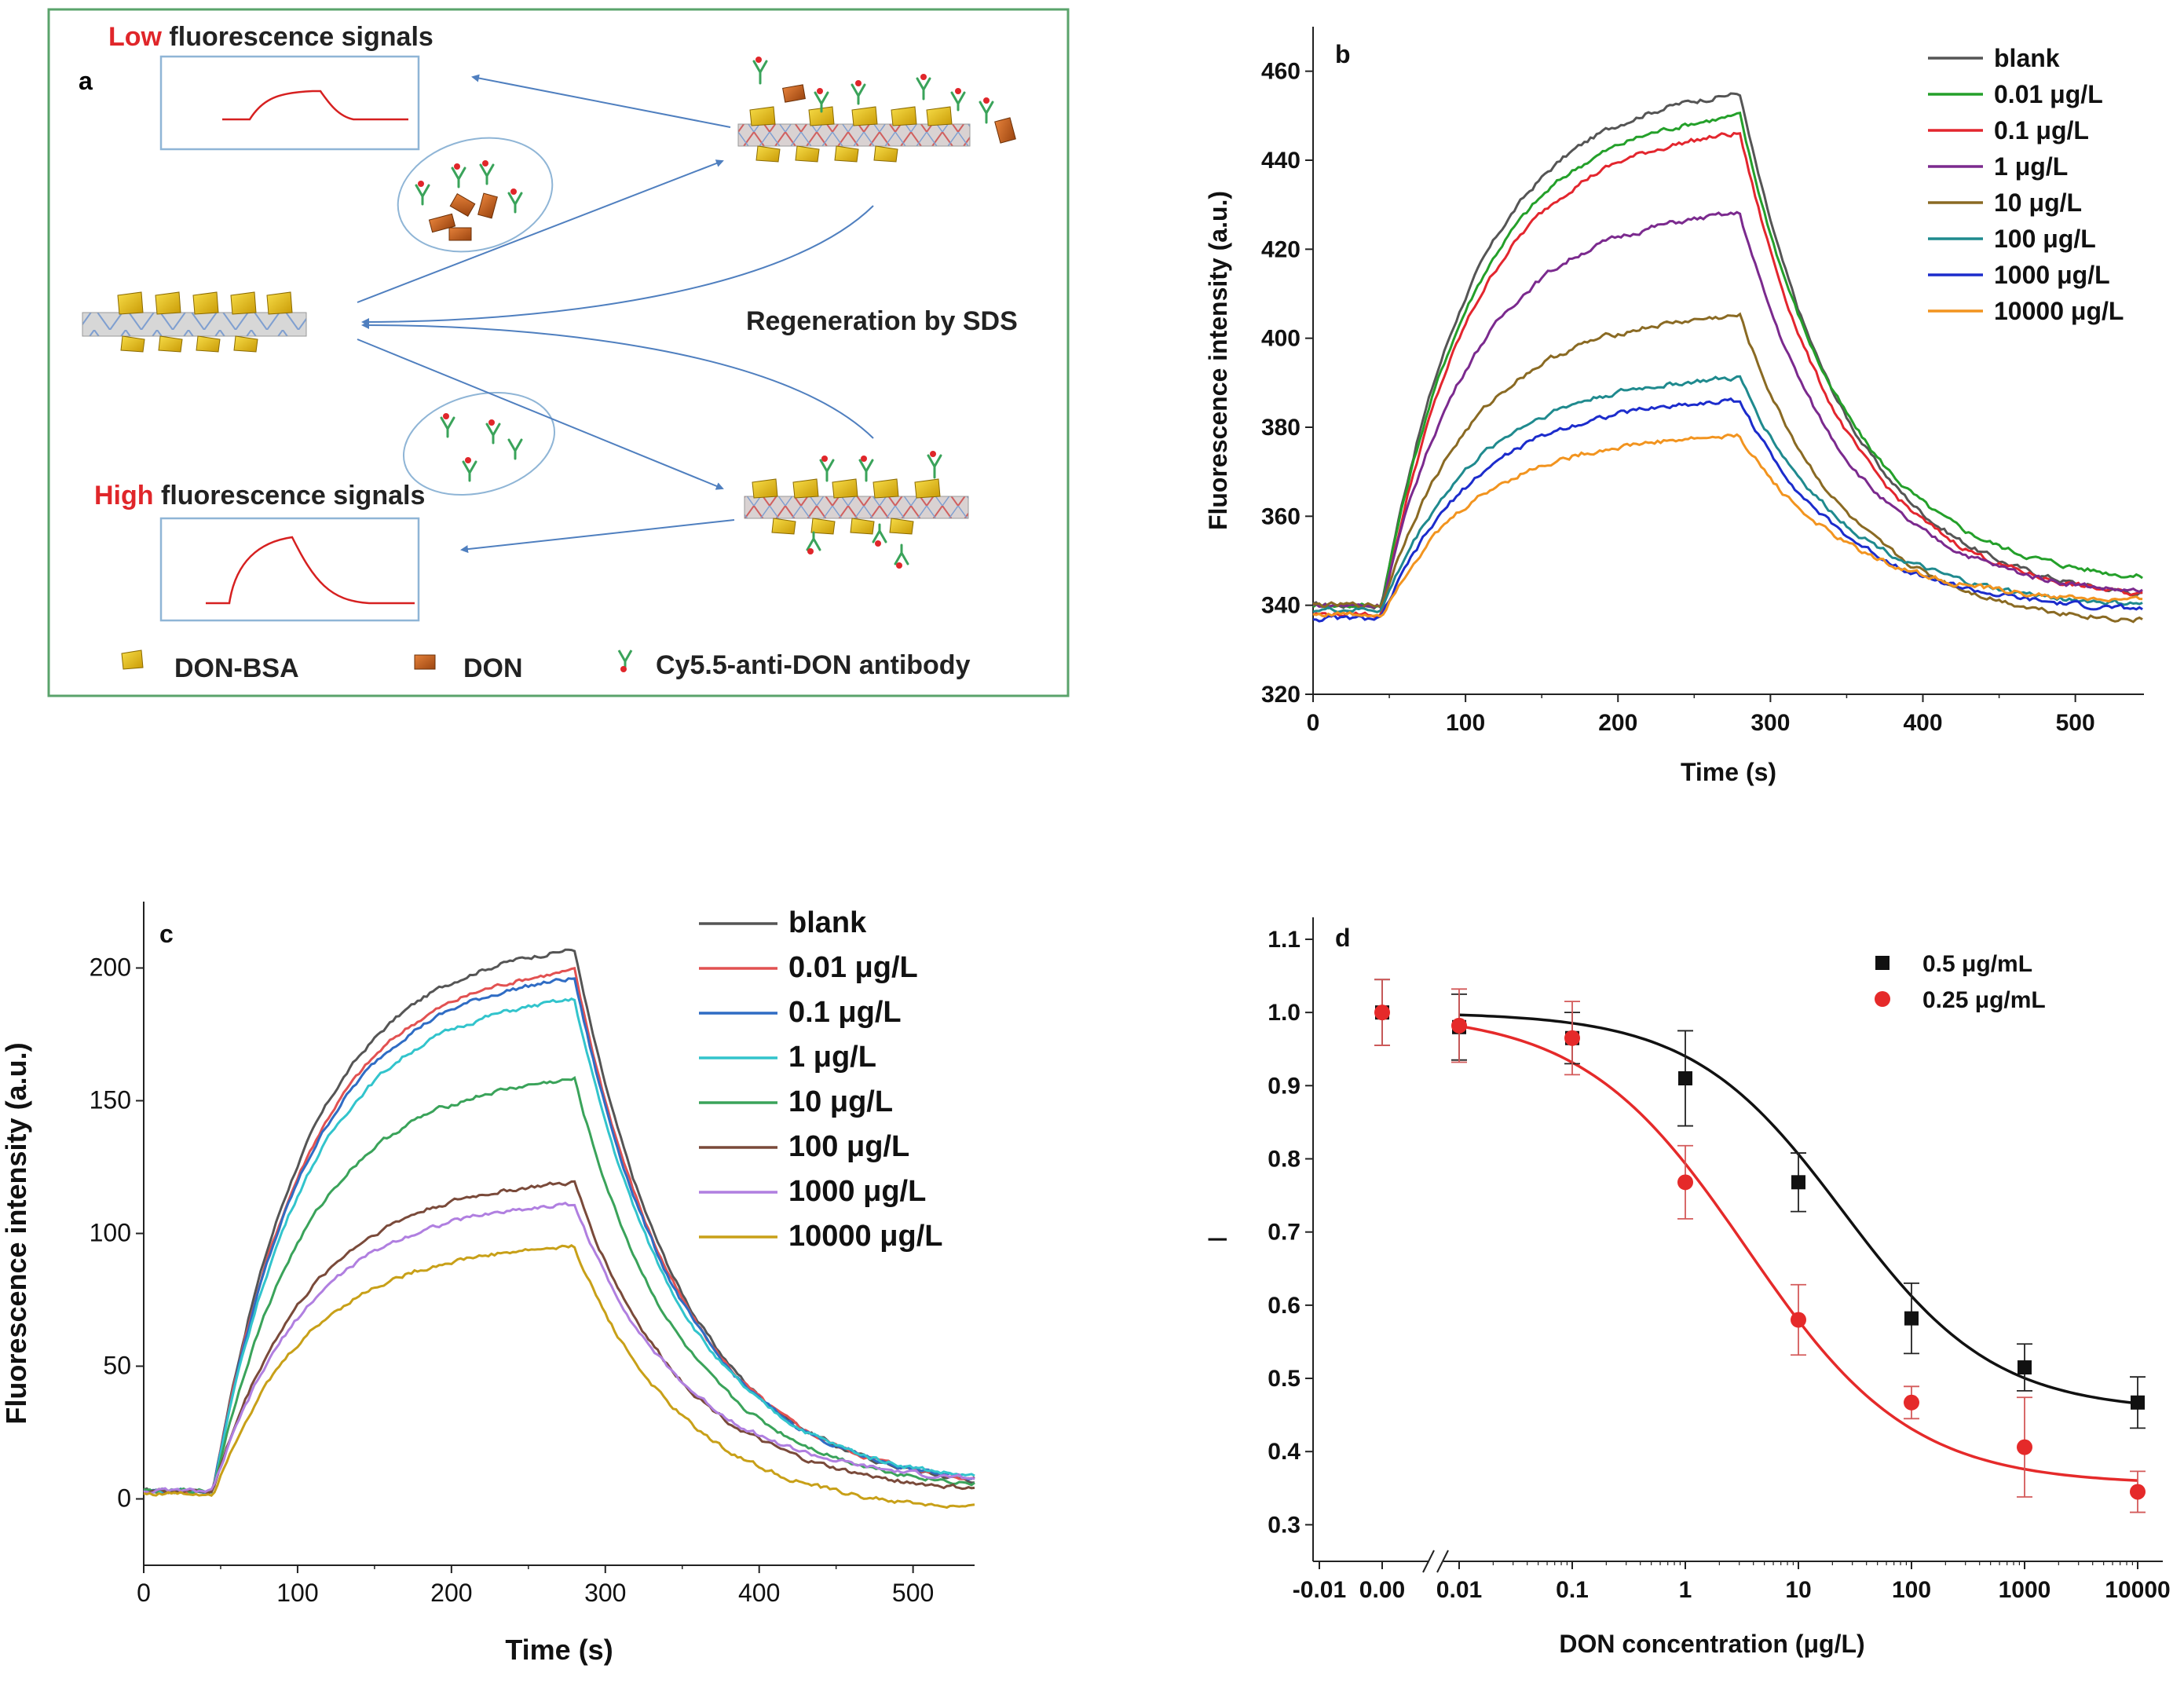 This screenshot has width=2184, height=1687. What do you see at coordinates (194, 322) in the screenshot?
I see `center-fiber` at bounding box center [194, 322].